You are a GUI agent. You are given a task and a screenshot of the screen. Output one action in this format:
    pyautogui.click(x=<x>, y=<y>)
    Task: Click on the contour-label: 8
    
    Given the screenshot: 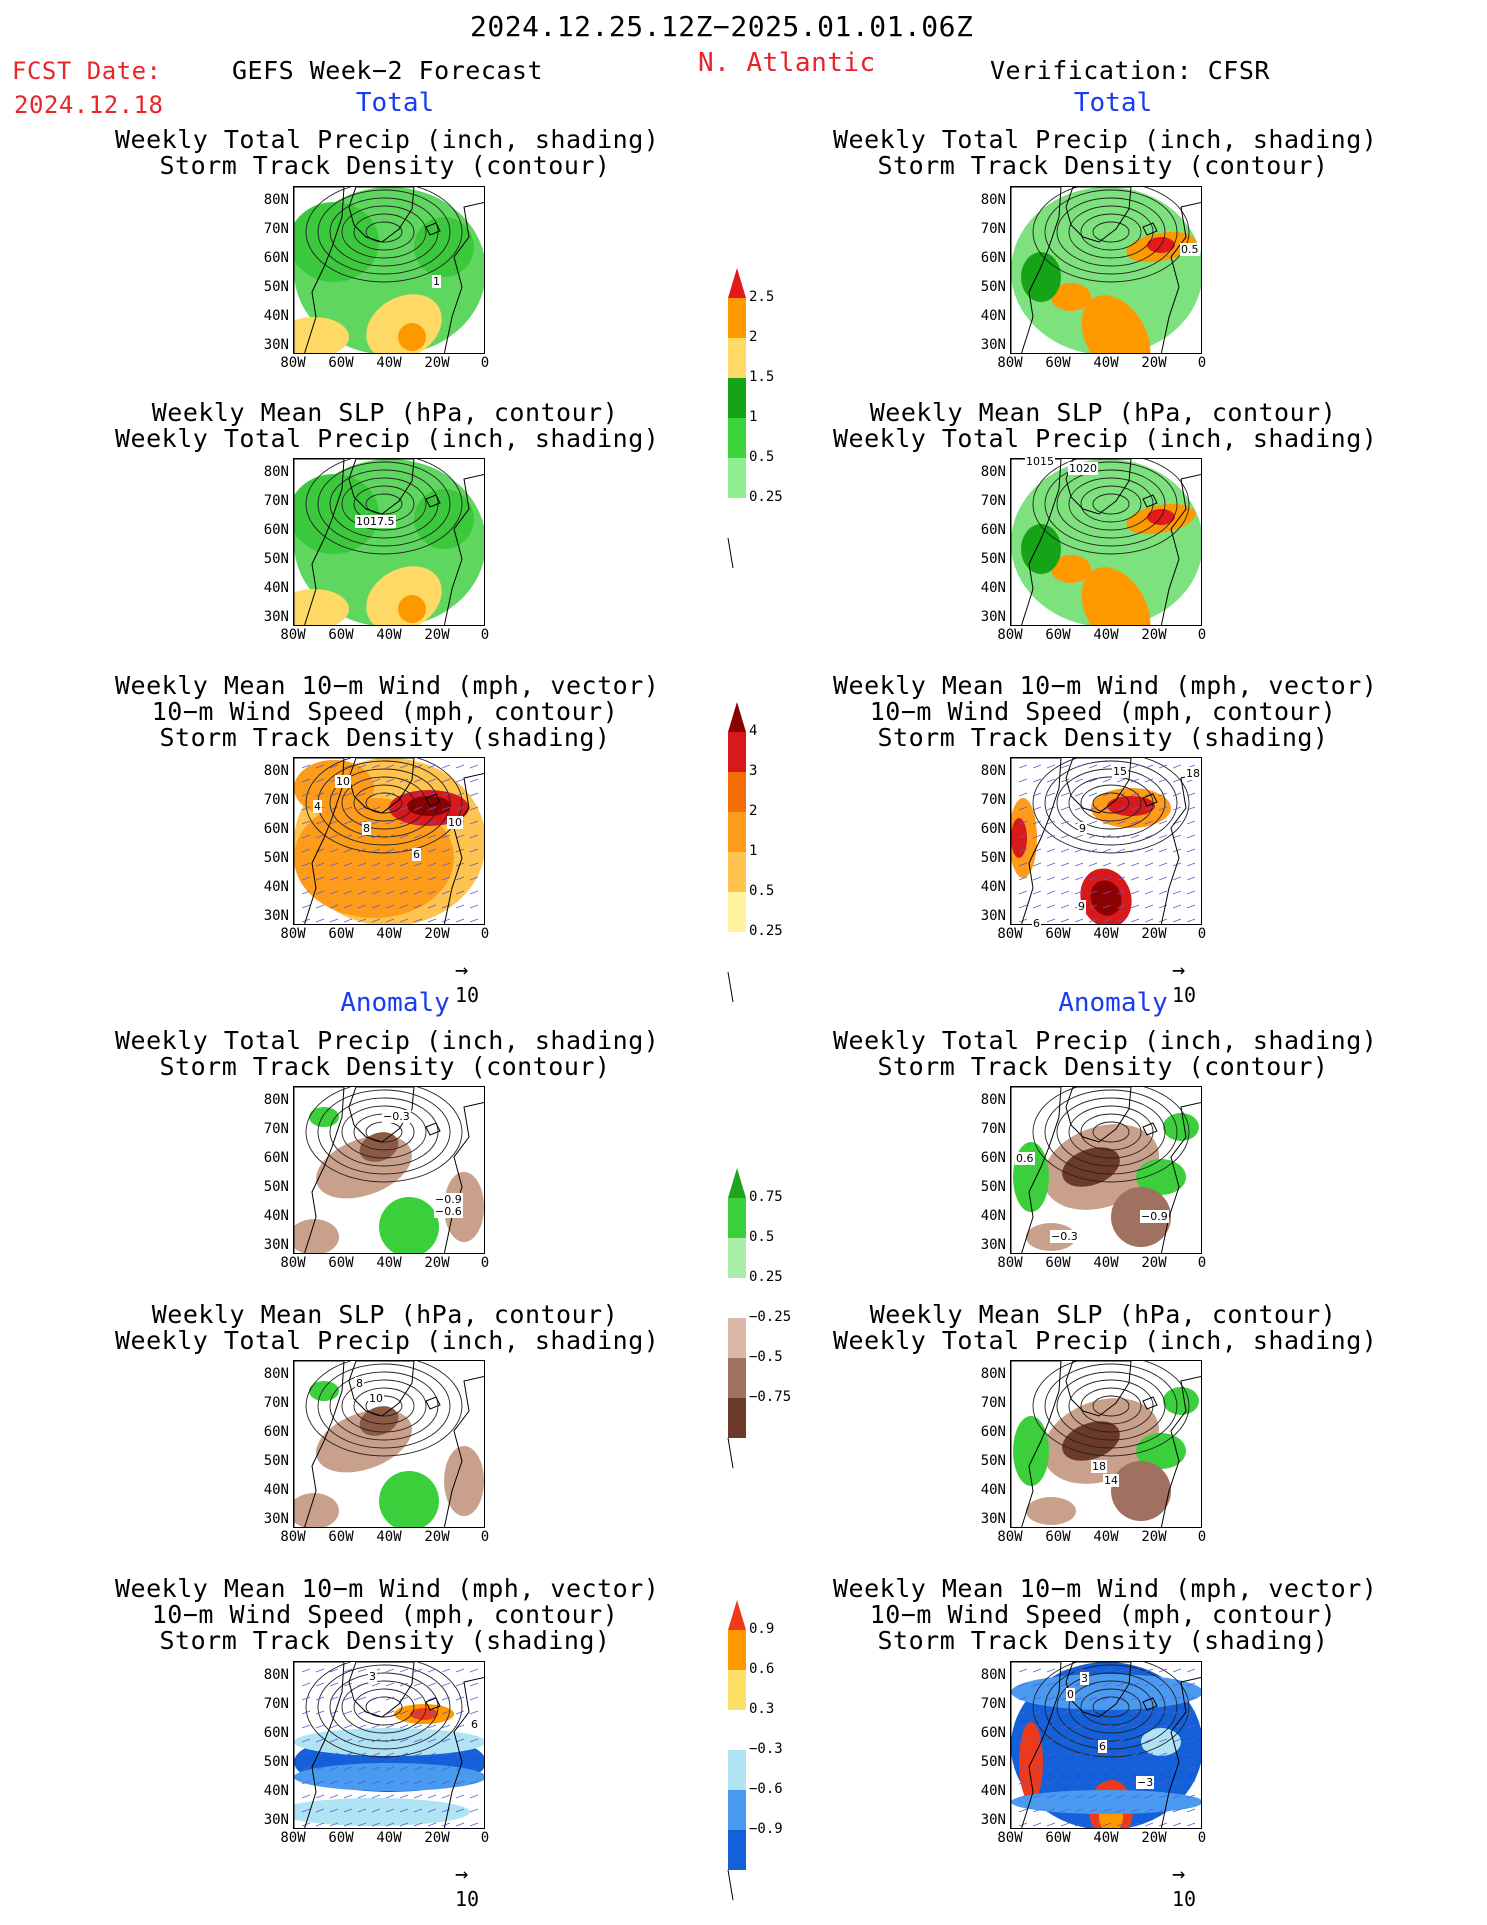 What is the action you would take?
    pyautogui.click(x=359, y=1383)
    